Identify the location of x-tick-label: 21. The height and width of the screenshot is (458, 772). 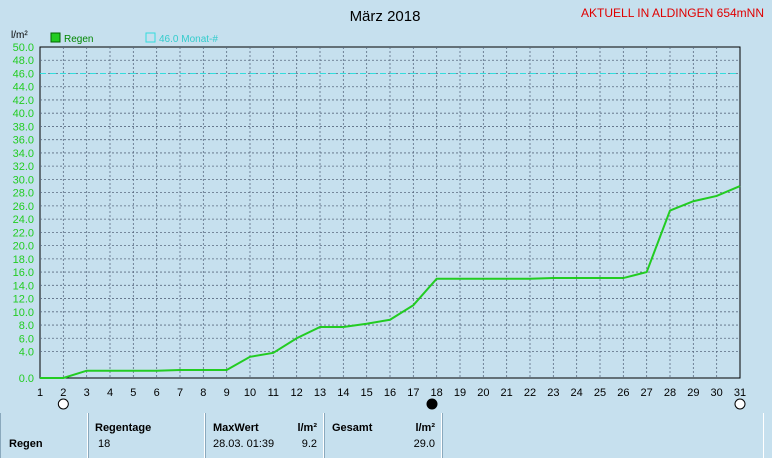
(507, 393).